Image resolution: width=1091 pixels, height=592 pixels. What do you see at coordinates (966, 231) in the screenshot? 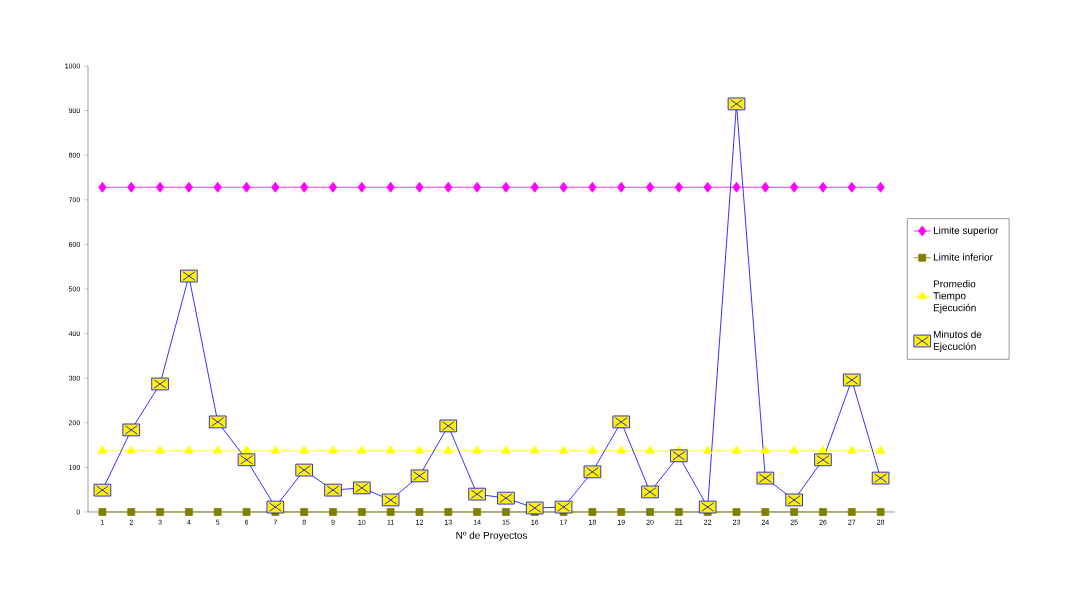
I see `legend-label: Limite superior` at bounding box center [966, 231].